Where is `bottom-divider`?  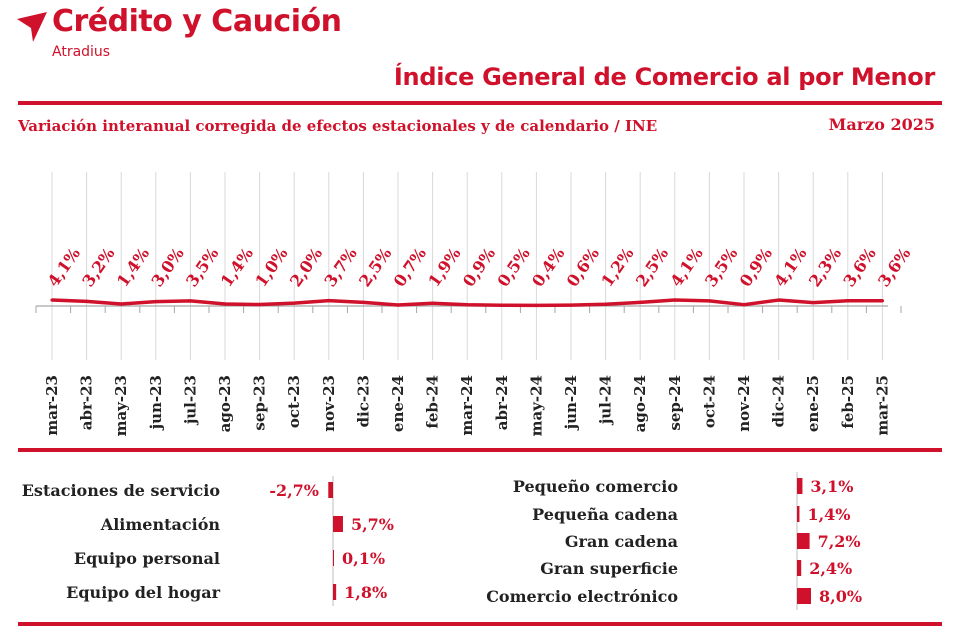
bottom-divider is located at coordinates (480, 624).